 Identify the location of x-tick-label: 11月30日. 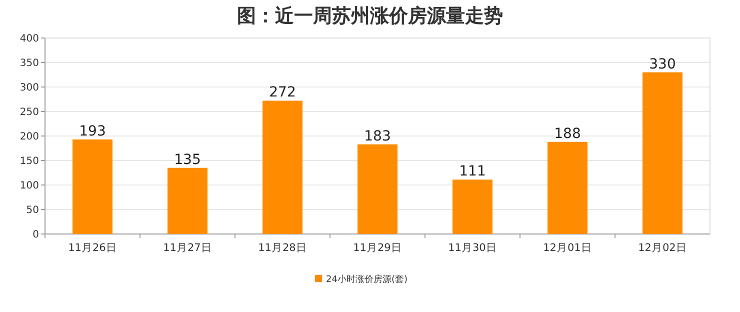
(472, 248).